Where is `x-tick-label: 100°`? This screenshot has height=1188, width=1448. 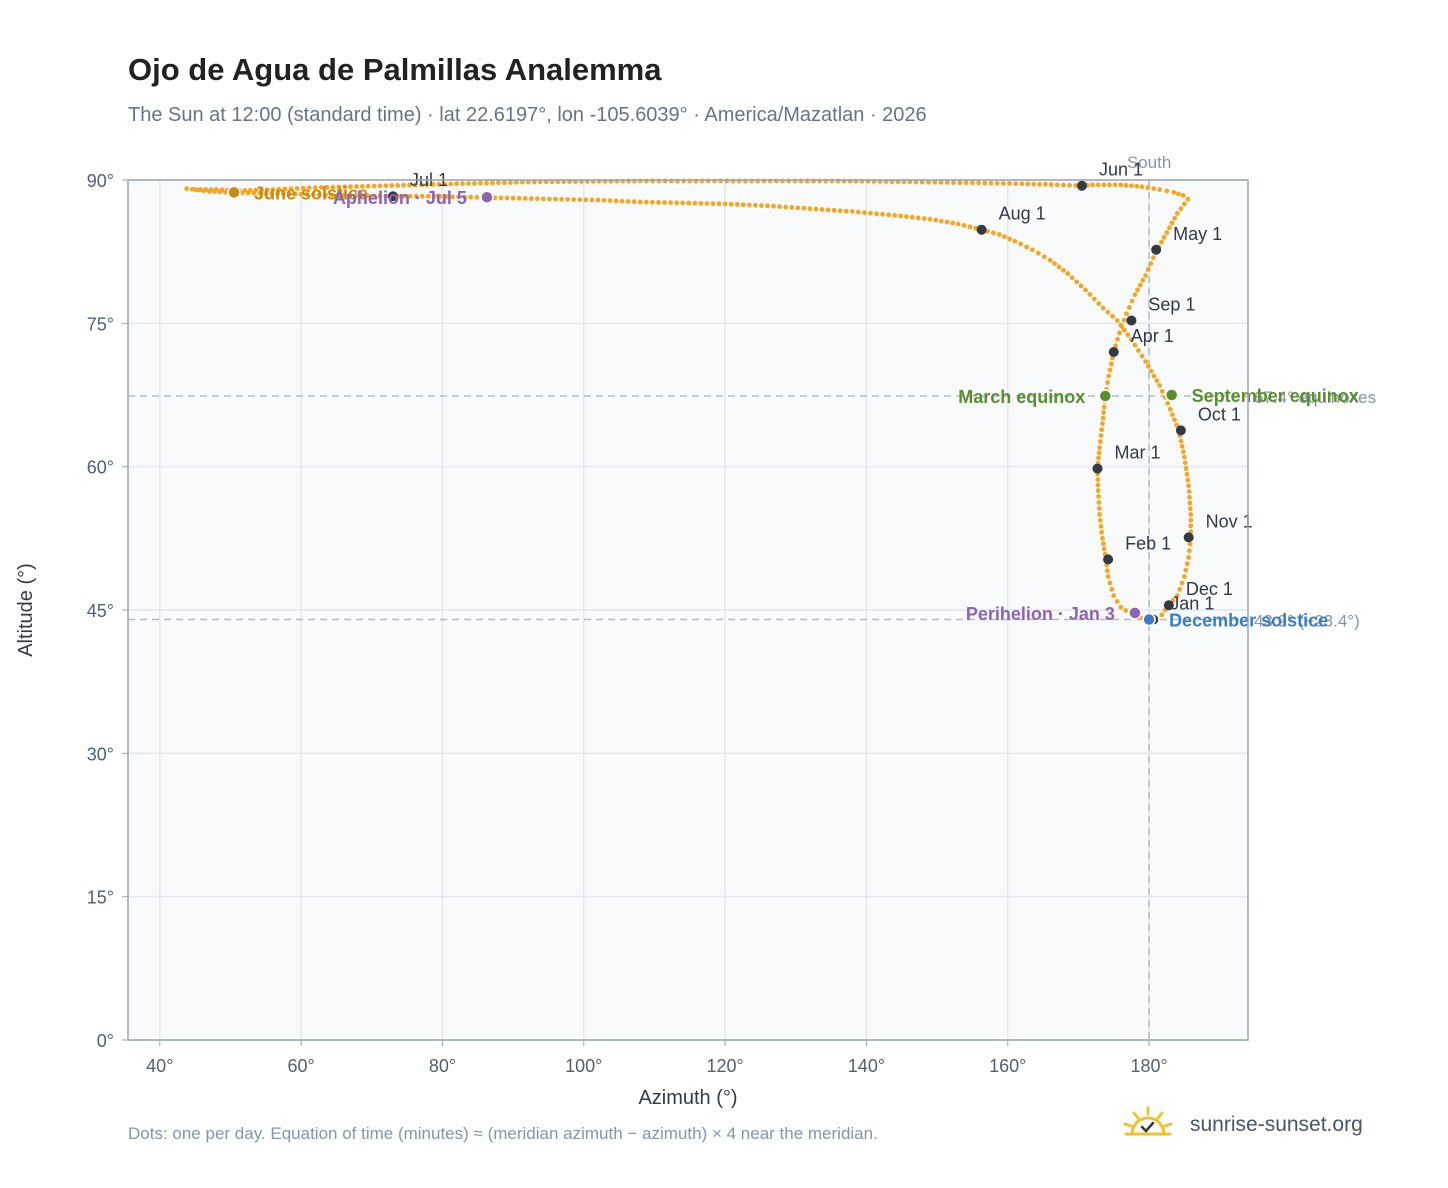
x-tick-label: 100° is located at coordinates (583, 1066).